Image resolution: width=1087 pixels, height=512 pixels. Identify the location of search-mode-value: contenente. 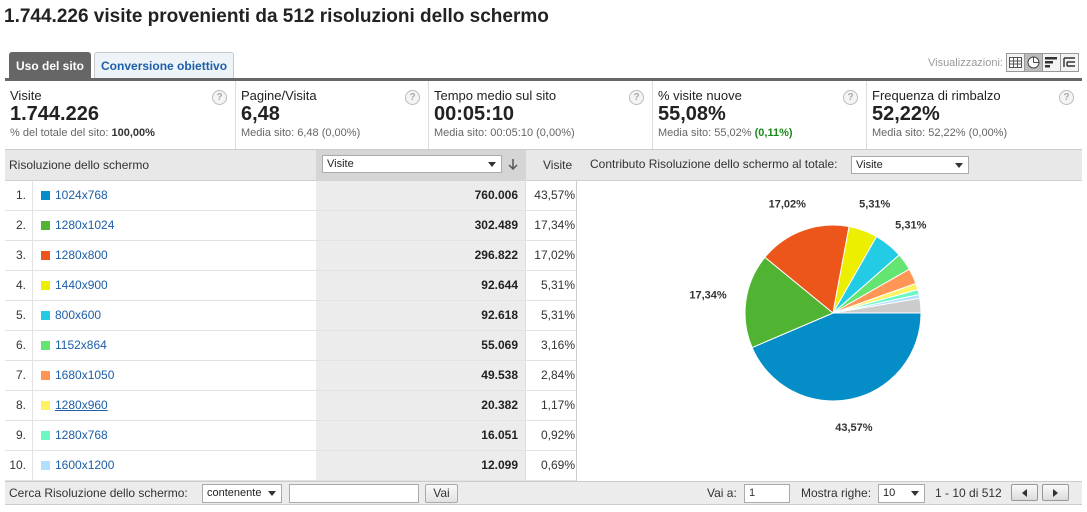
(234, 493).